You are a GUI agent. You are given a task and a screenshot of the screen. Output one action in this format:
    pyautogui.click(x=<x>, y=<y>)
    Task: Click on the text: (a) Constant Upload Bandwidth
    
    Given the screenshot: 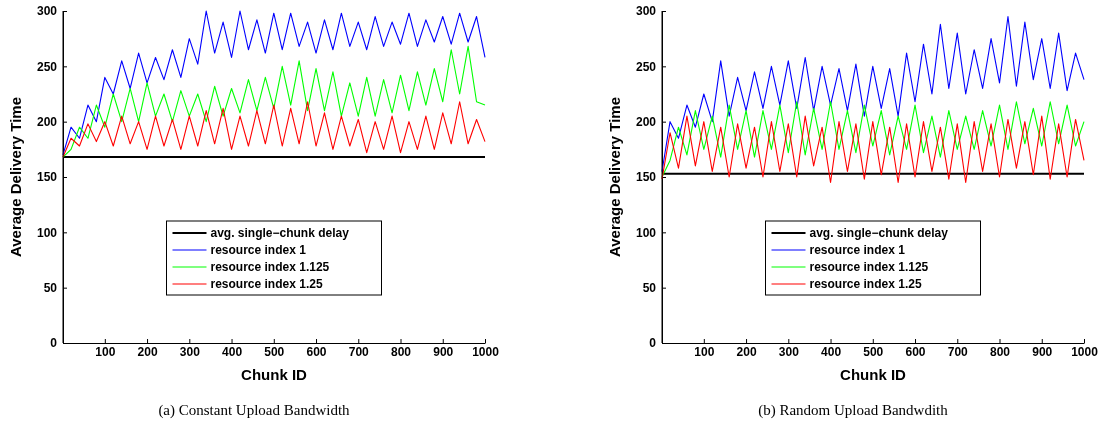 What is the action you would take?
    pyautogui.click(x=254, y=410)
    